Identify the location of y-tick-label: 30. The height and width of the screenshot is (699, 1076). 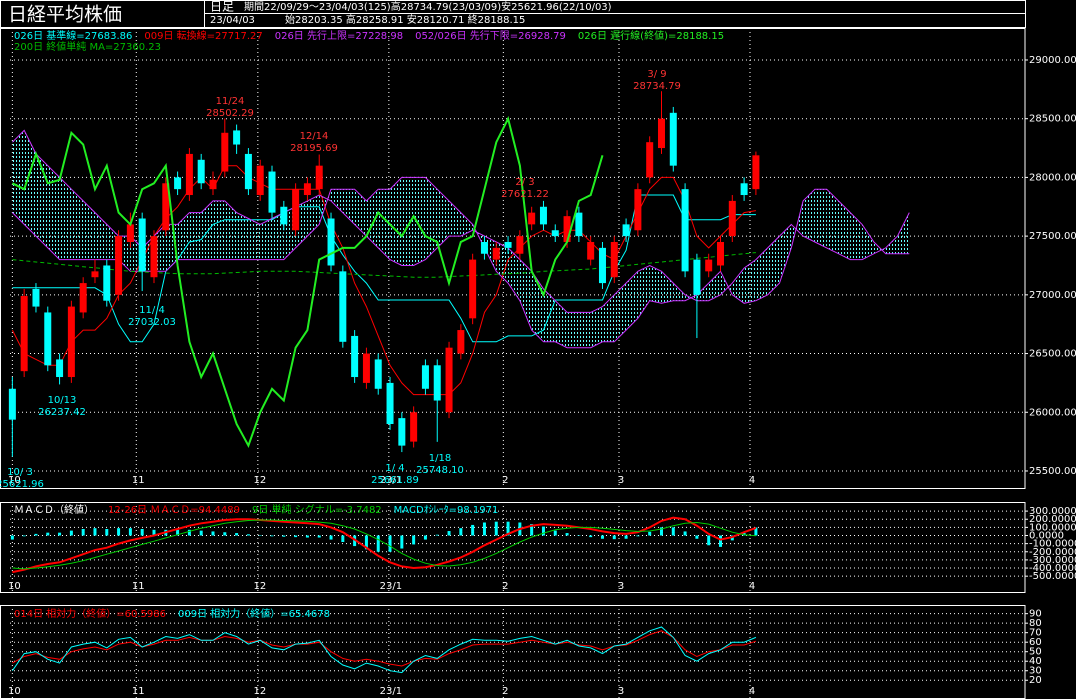
(1035, 671).